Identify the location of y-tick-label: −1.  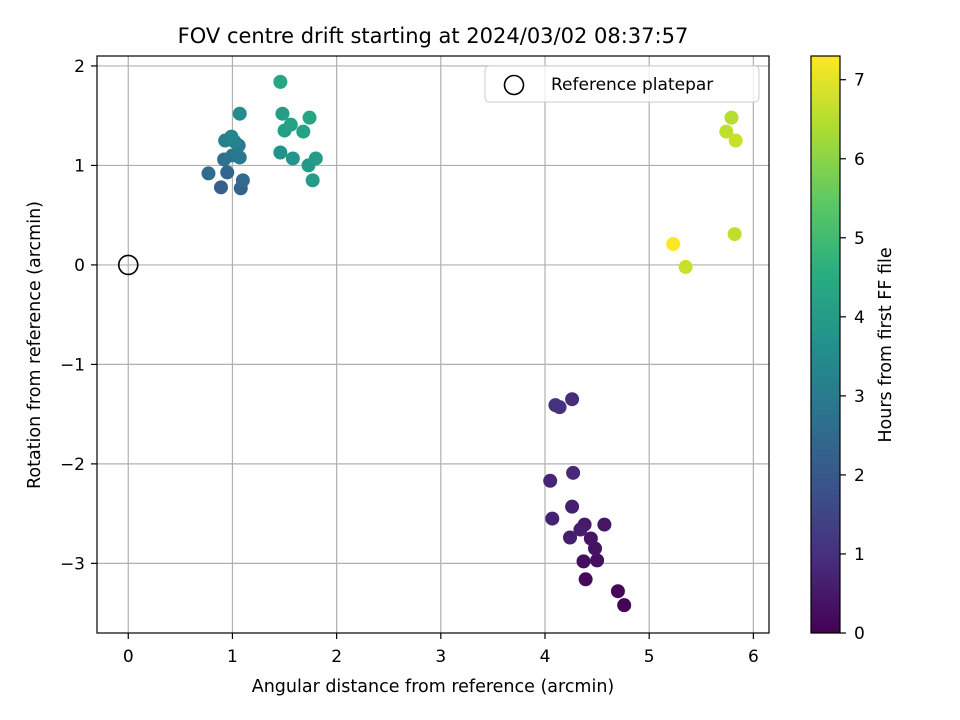
(72, 365).